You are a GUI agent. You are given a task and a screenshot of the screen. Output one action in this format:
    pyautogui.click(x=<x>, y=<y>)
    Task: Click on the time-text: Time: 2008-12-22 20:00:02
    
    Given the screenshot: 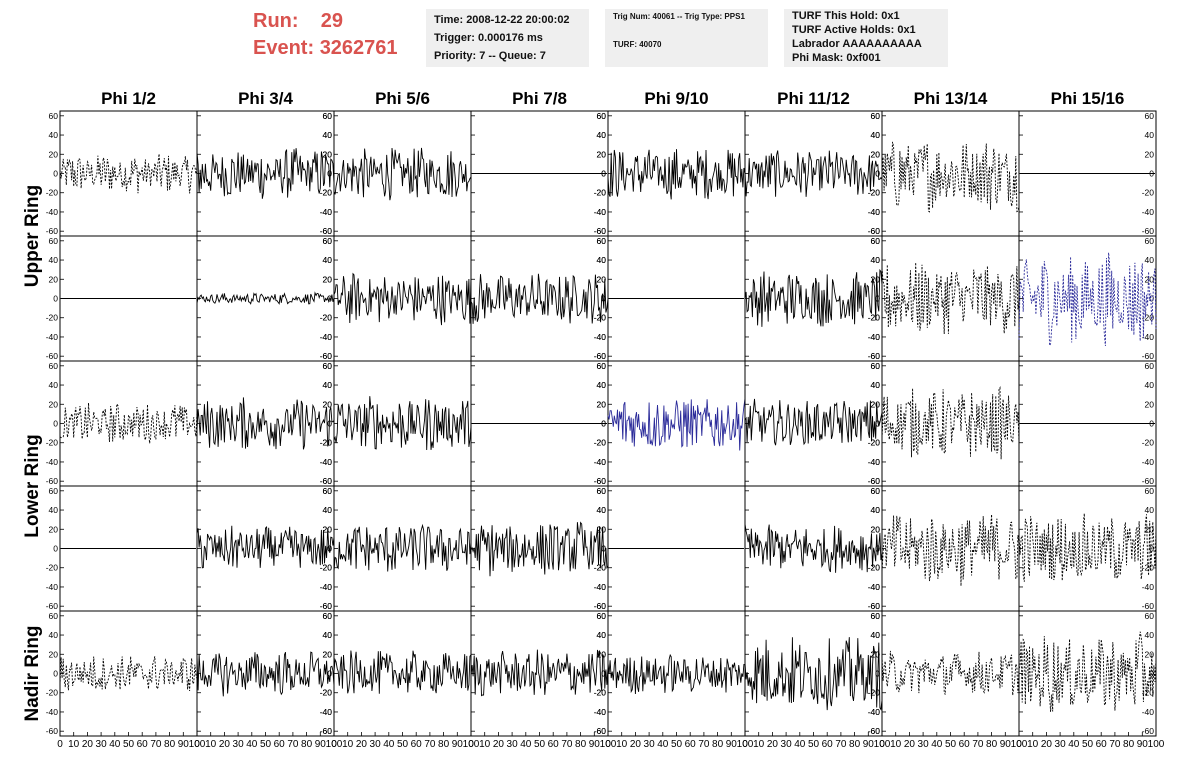 What is the action you would take?
    pyautogui.click(x=502, y=20)
    